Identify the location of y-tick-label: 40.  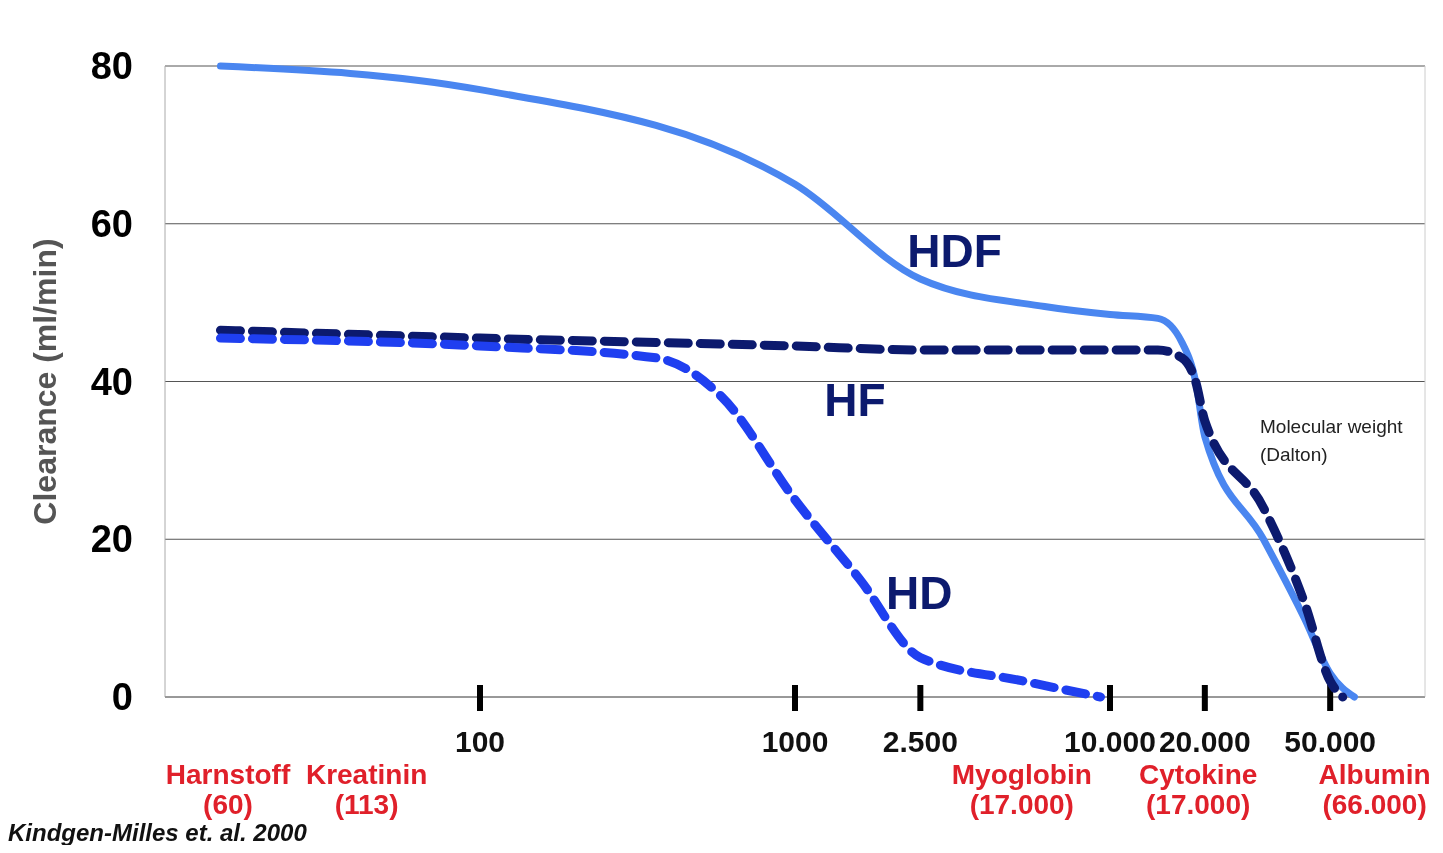
(111, 381).